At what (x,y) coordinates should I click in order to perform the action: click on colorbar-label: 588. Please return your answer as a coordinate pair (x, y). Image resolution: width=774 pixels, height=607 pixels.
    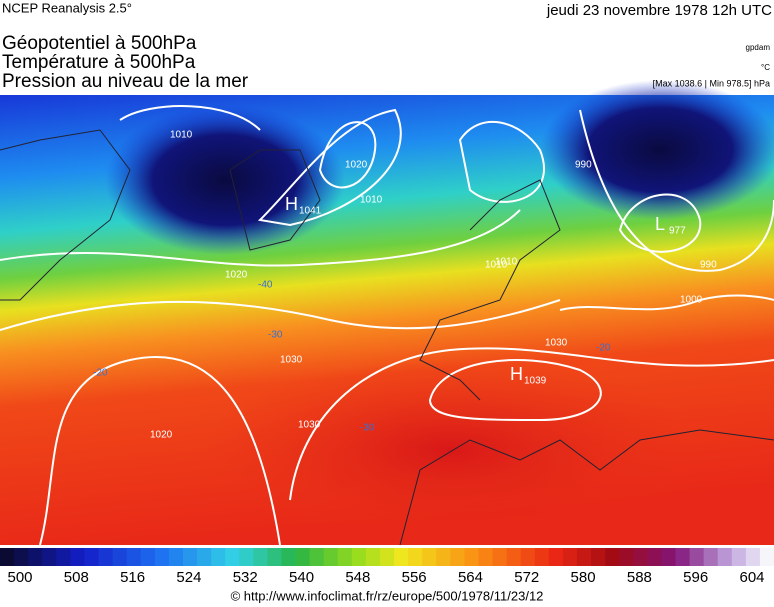
    Looking at the image, I should click on (639, 577).